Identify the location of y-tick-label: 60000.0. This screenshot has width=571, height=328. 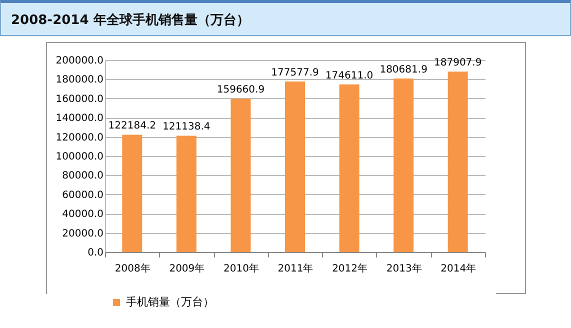
(83, 195).